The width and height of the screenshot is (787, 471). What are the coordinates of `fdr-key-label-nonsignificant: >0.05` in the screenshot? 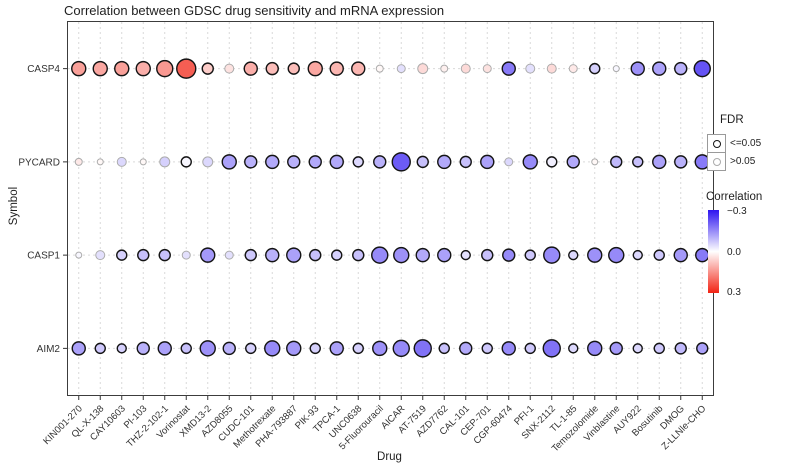 It's located at (743, 161).